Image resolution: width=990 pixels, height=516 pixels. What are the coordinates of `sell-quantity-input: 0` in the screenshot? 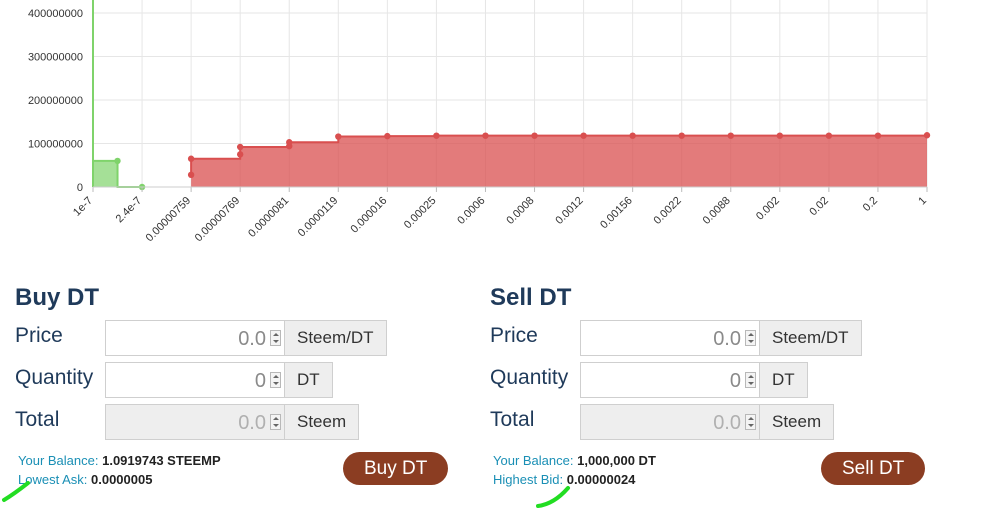 It's located at (670, 380).